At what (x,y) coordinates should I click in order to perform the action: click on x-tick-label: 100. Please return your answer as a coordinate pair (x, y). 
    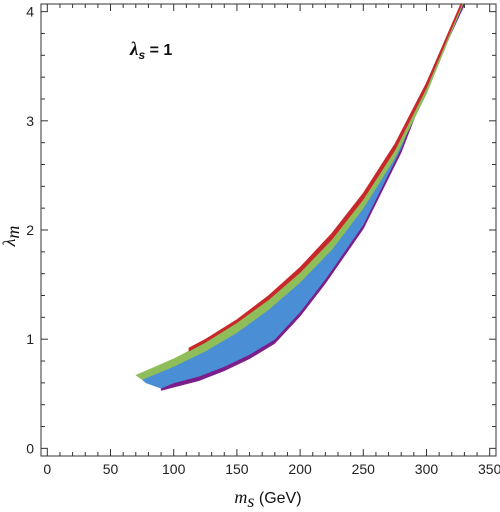
    Looking at the image, I should click on (174, 469).